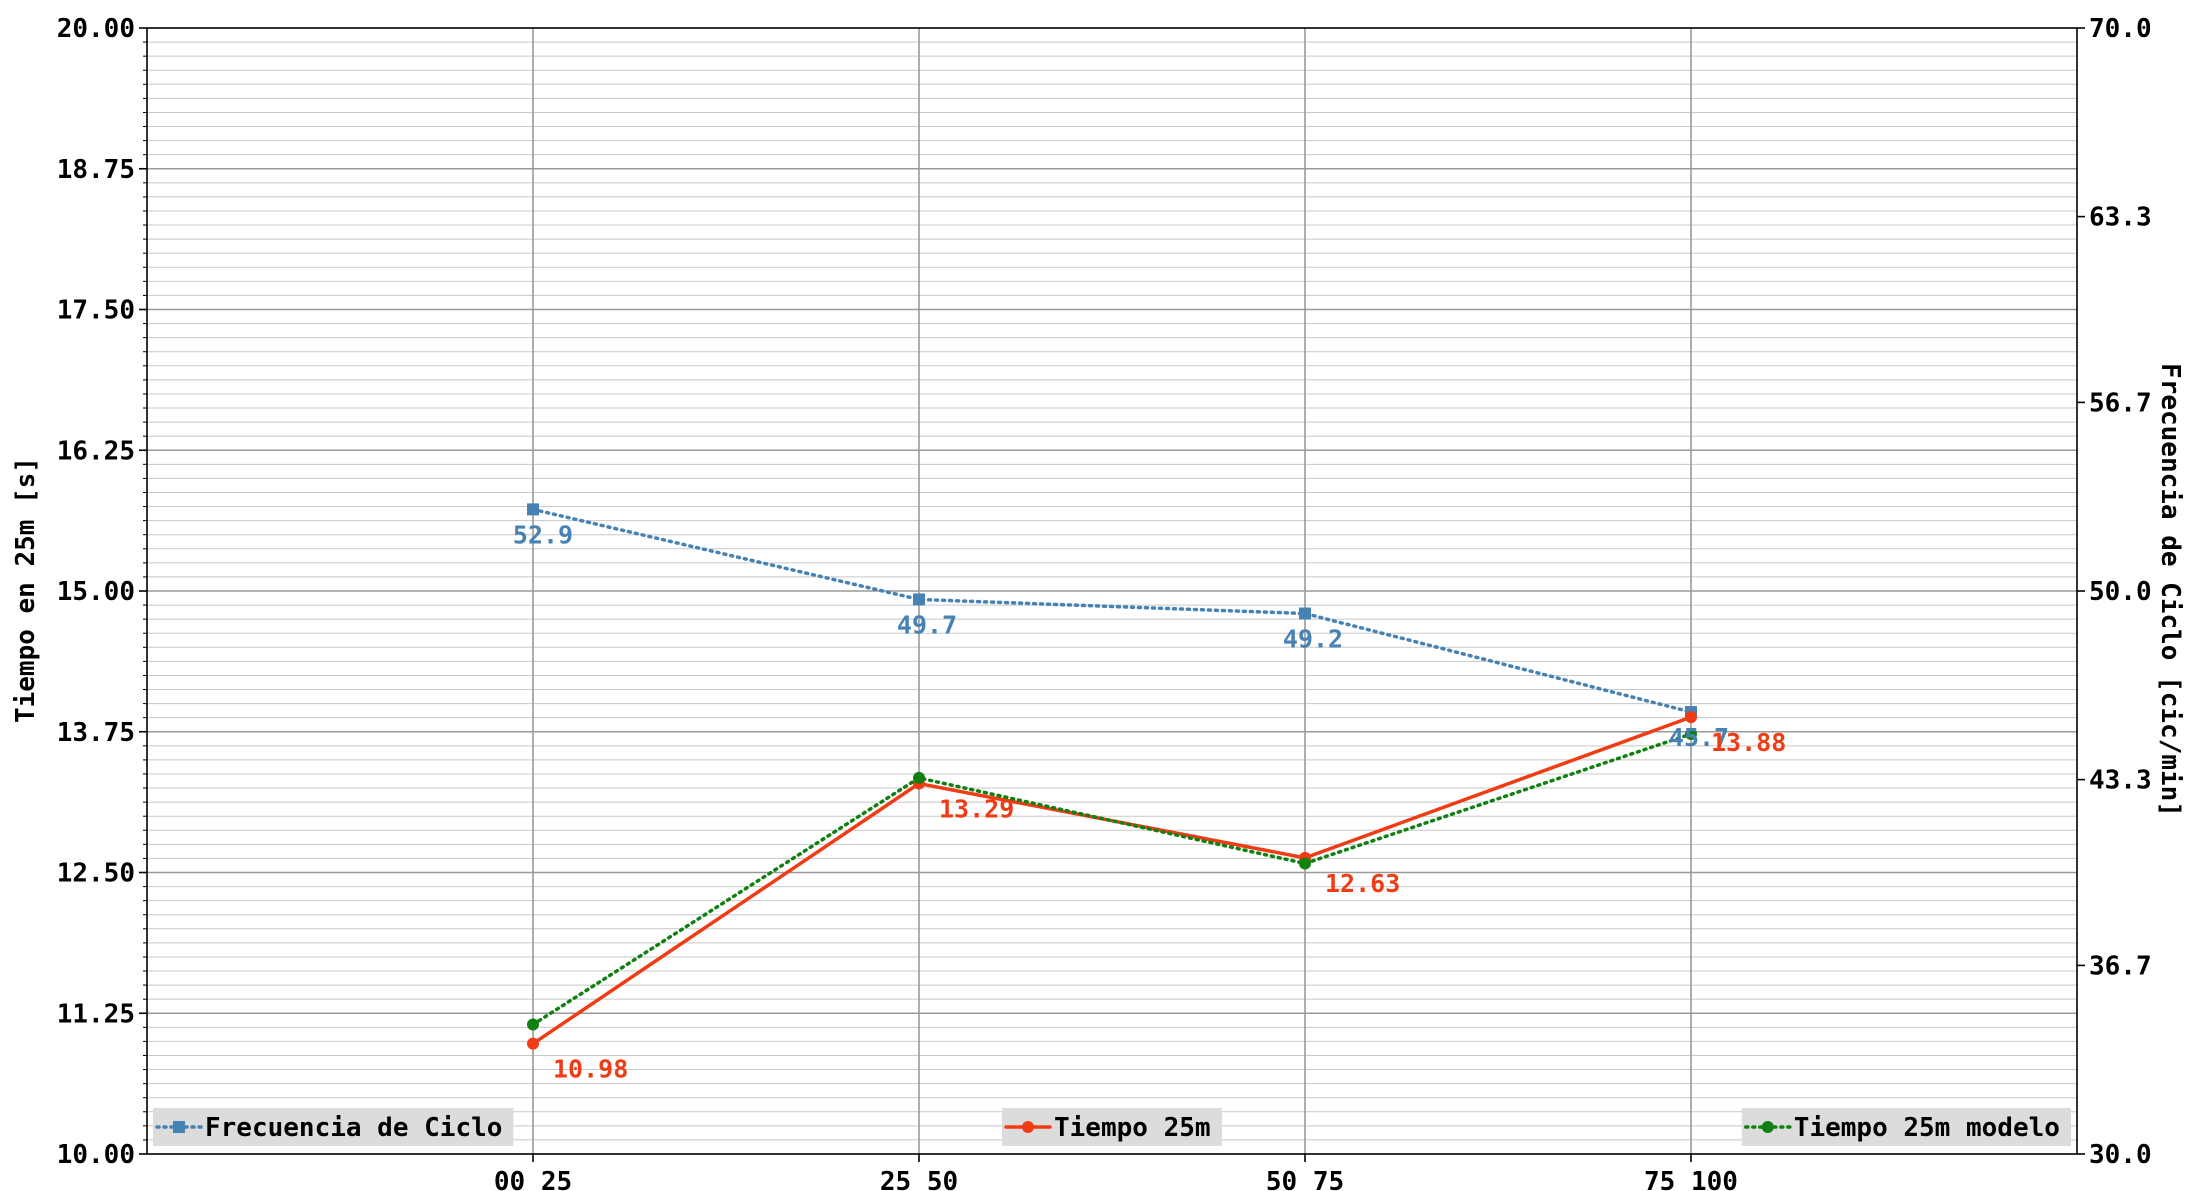 This screenshot has width=2188, height=1191. What do you see at coordinates (1699, 737) in the screenshot?
I see `data-label: 45.7` at bounding box center [1699, 737].